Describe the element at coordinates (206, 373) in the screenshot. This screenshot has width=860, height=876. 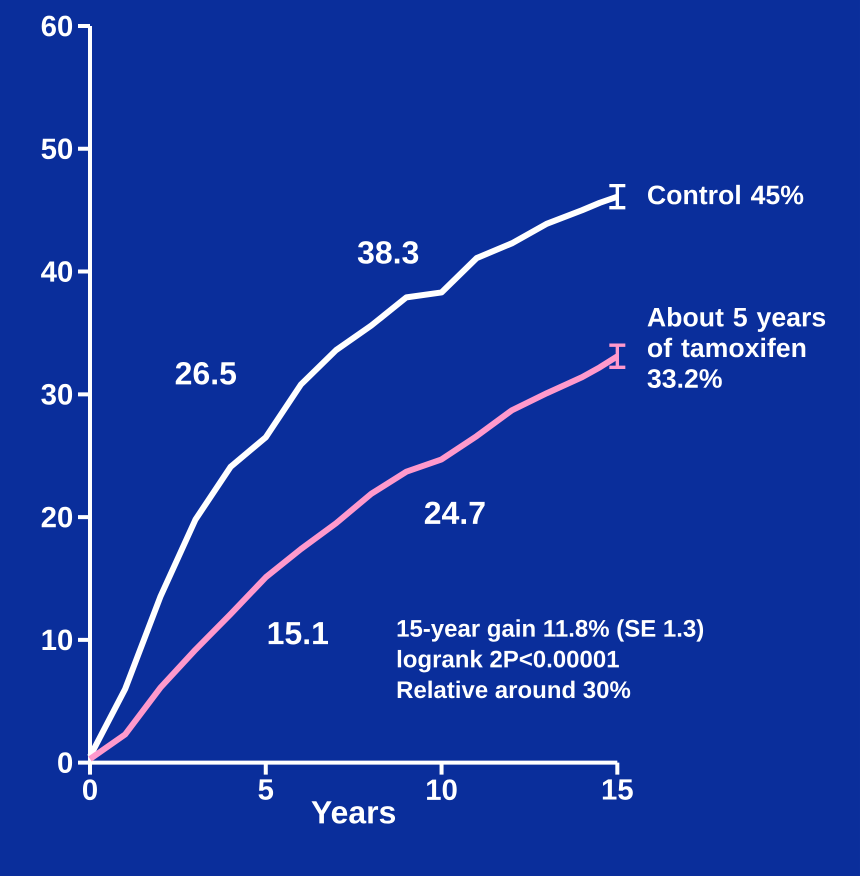
I see `data-label: 26.5` at that location.